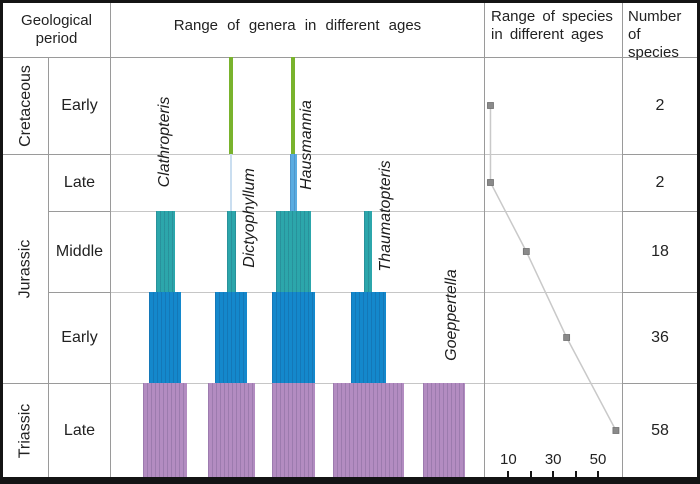 This screenshot has height=484, width=700. I want to click on x-axis-tick-label: 10, so click(508, 459).